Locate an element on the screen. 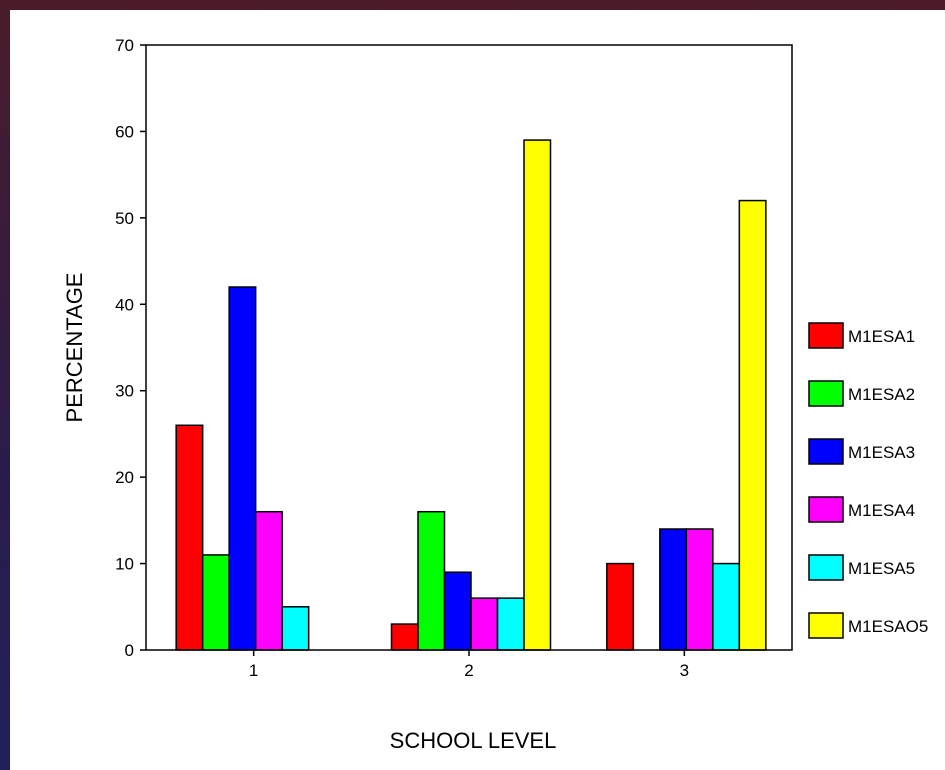 This screenshot has width=945, height=770. x-axis-label: SCHOOL LEVEL is located at coordinates (473, 740).